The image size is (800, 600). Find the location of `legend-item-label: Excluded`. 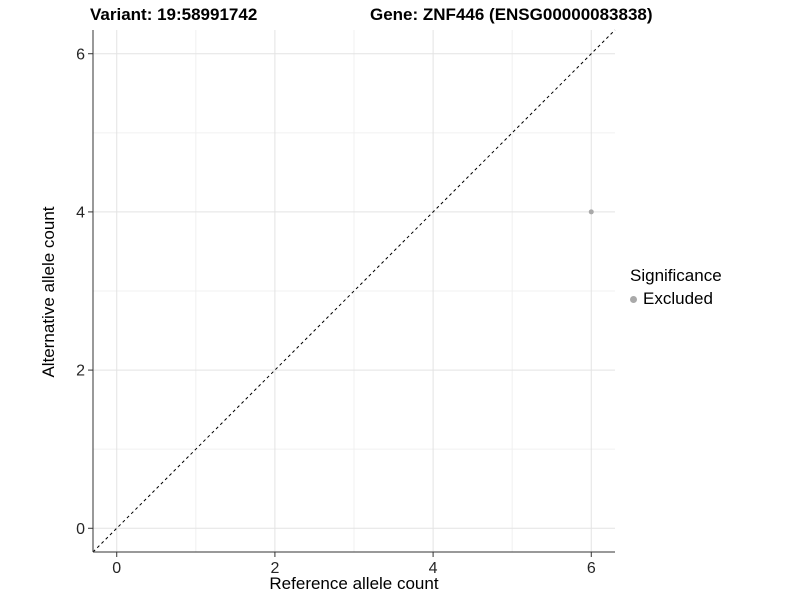

legend-item-label: Excluded is located at coordinates (678, 298).